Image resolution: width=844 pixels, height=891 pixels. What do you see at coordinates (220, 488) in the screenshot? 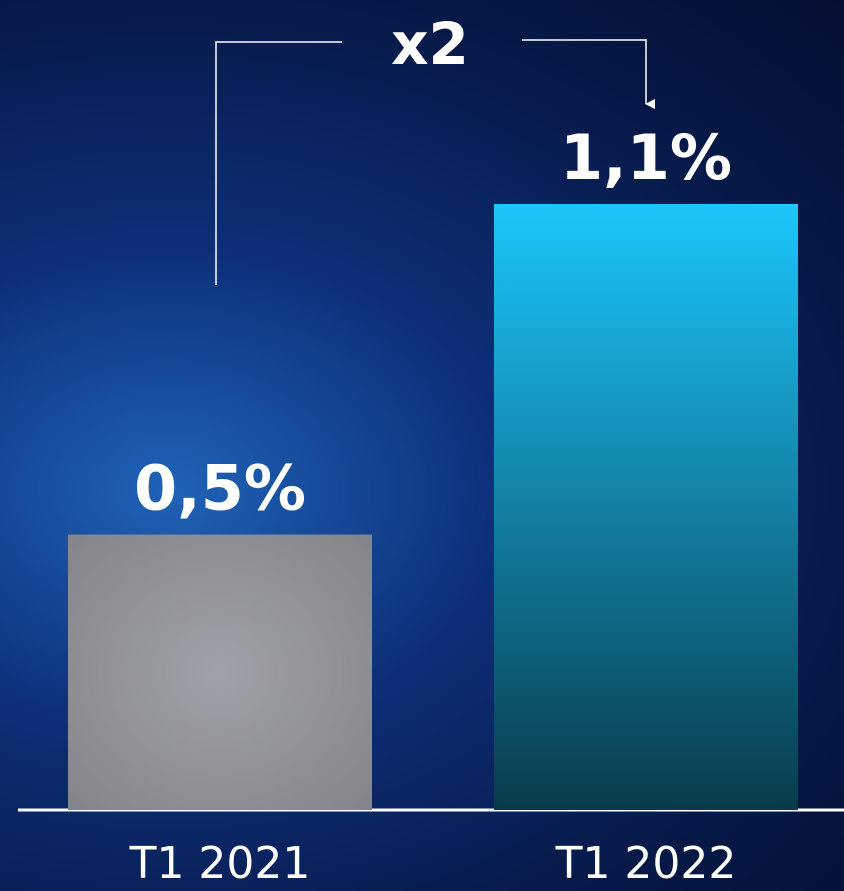
I see `value-label: 0,5%` at bounding box center [220, 488].